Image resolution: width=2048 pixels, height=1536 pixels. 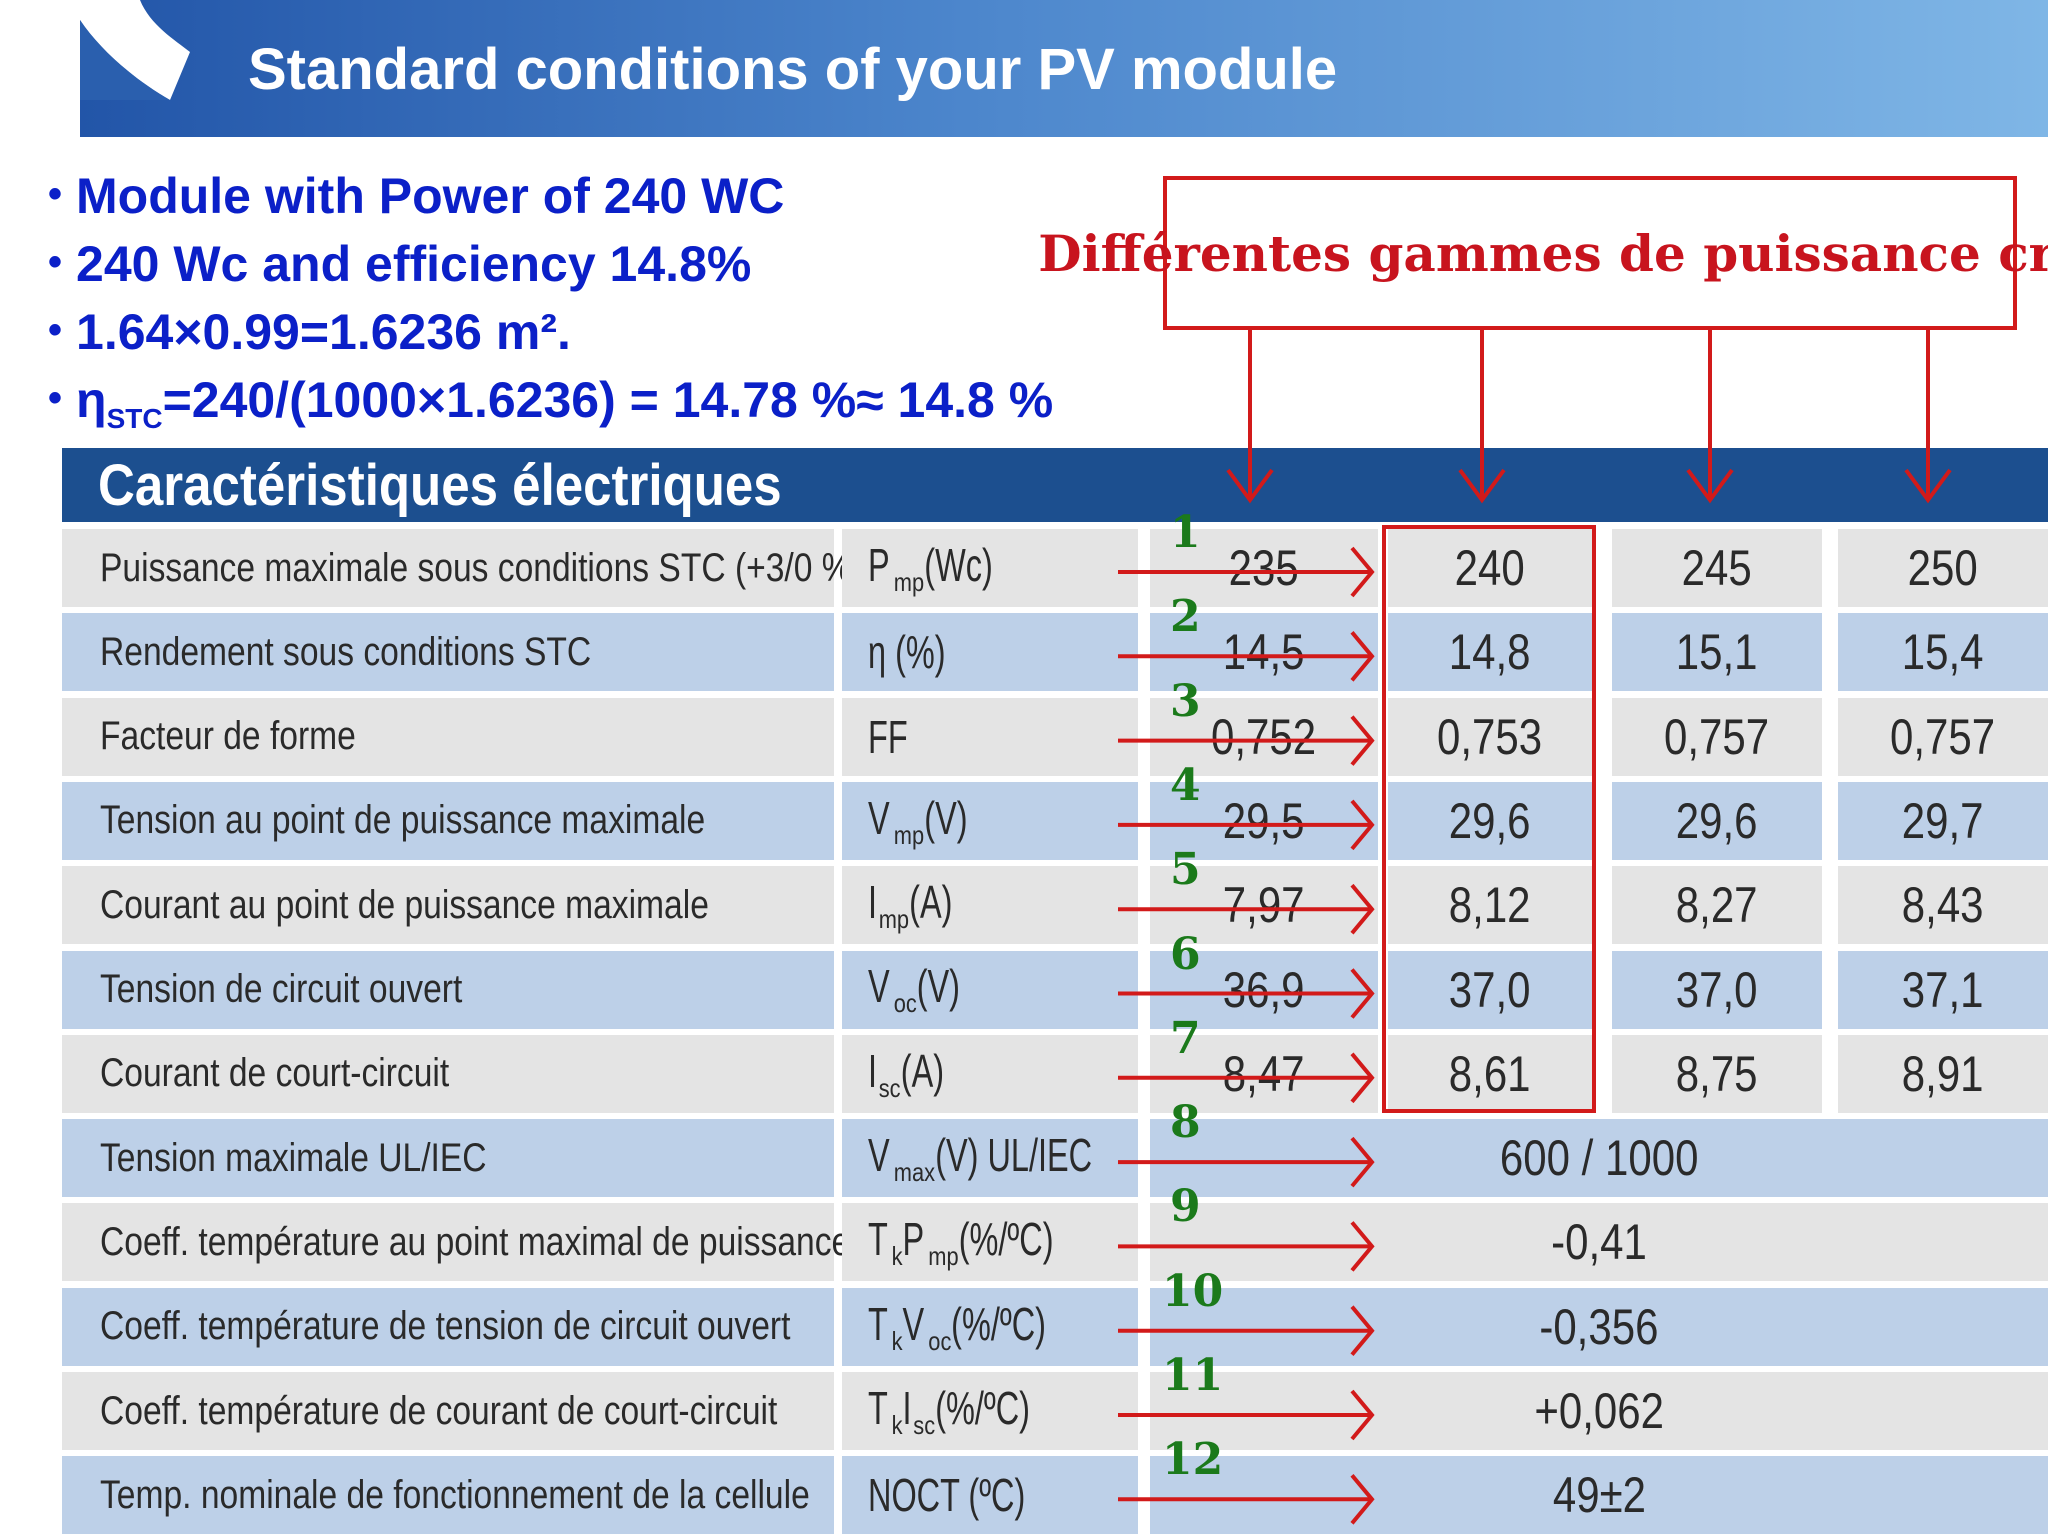 What do you see at coordinates (448, 736) in the screenshot?
I see `row-label: Facteur de forme` at bounding box center [448, 736].